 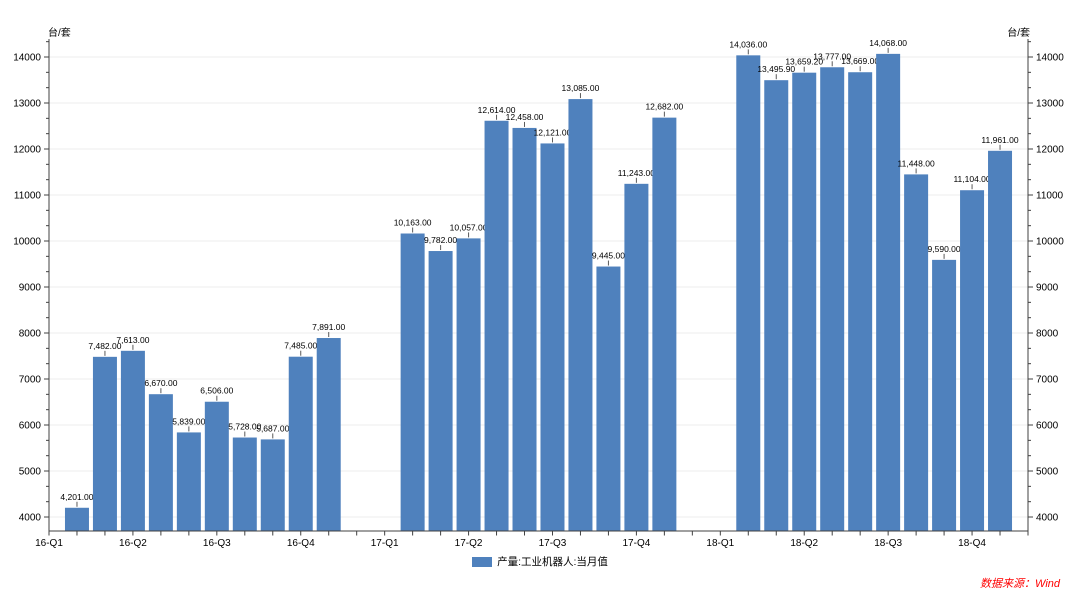 What do you see at coordinates (1050, 242) in the screenshot?
I see `y-tick-label-right: 10000` at bounding box center [1050, 242].